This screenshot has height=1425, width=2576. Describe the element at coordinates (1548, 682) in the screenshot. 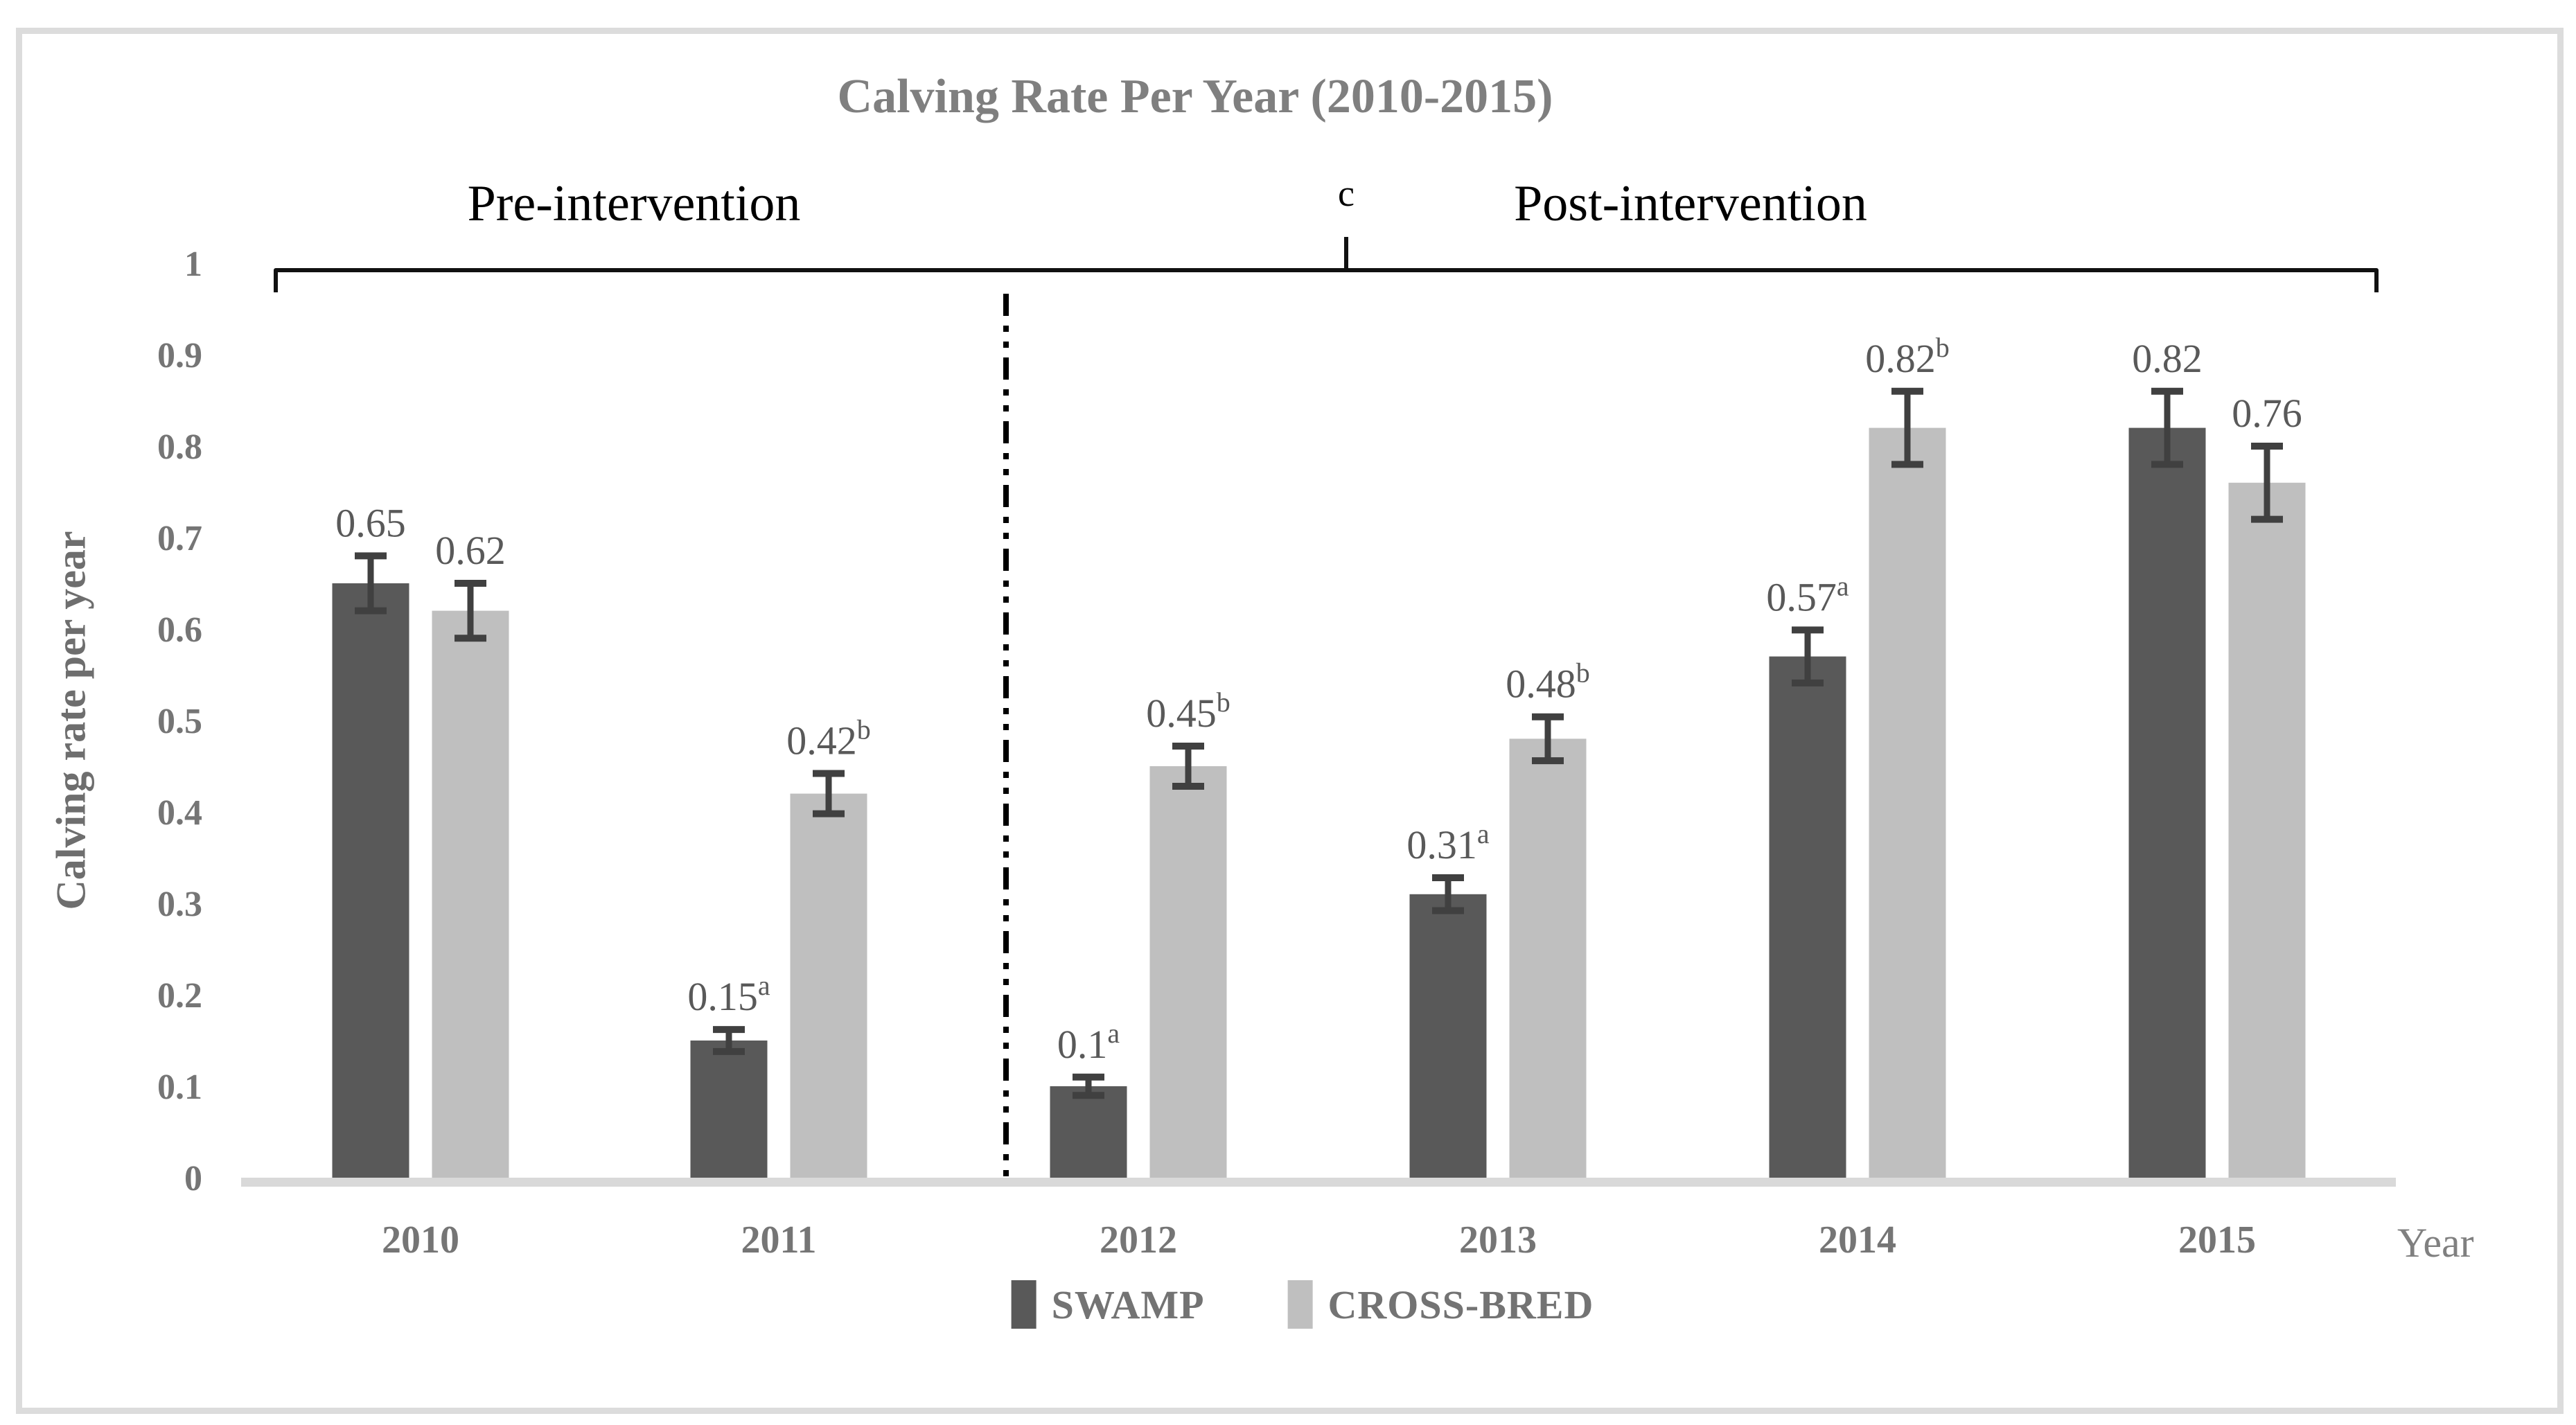

I see `data-label-cross-bred-2013: 0.48b` at that location.